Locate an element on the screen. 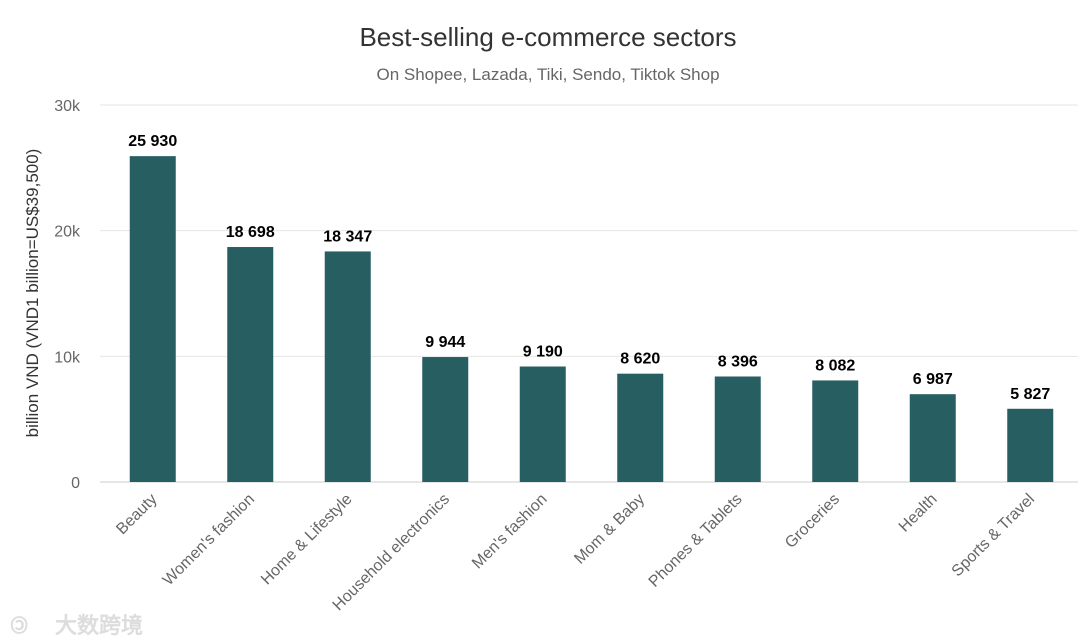  x-tick-label: Sports & Travel is located at coordinates (993, 535).